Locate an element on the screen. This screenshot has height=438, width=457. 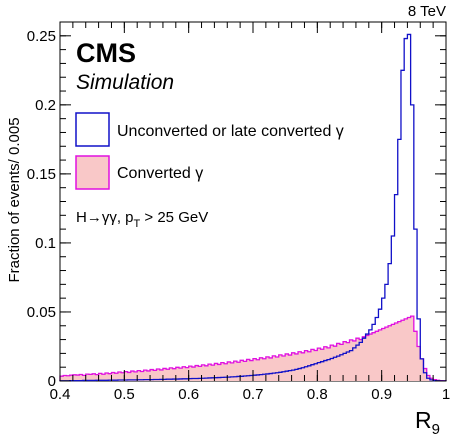
y-tick-label: 0.1 is located at coordinates (45, 243).